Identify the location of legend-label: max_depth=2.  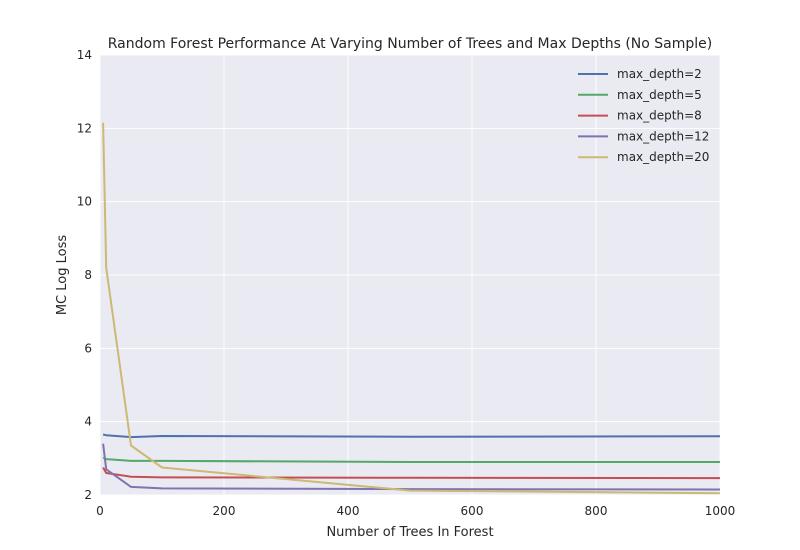
(659, 74).